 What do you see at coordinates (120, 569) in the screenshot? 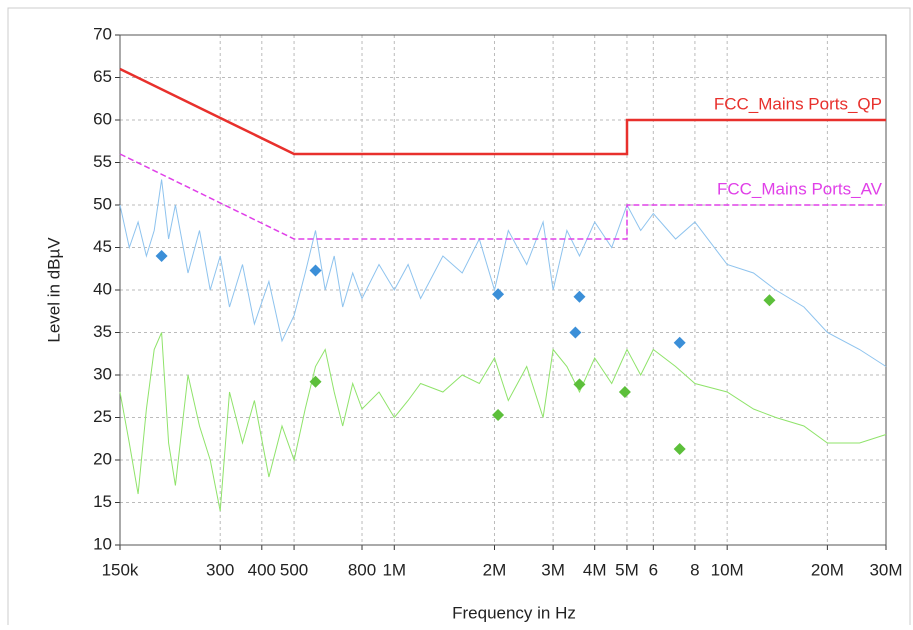
I see `x-tick-label: 150k` at bounding box center [120, 569].